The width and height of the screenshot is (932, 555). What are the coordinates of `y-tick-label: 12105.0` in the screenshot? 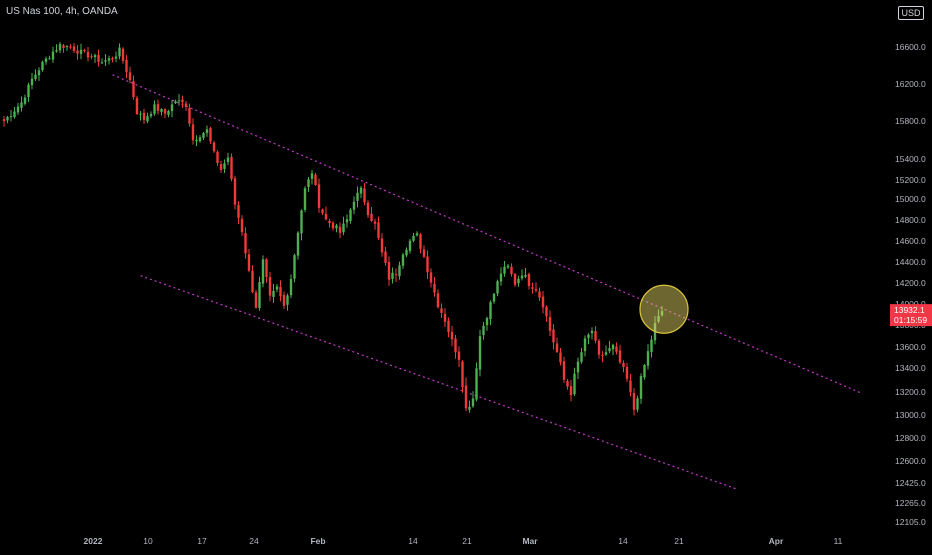 It's located at (910, 522).